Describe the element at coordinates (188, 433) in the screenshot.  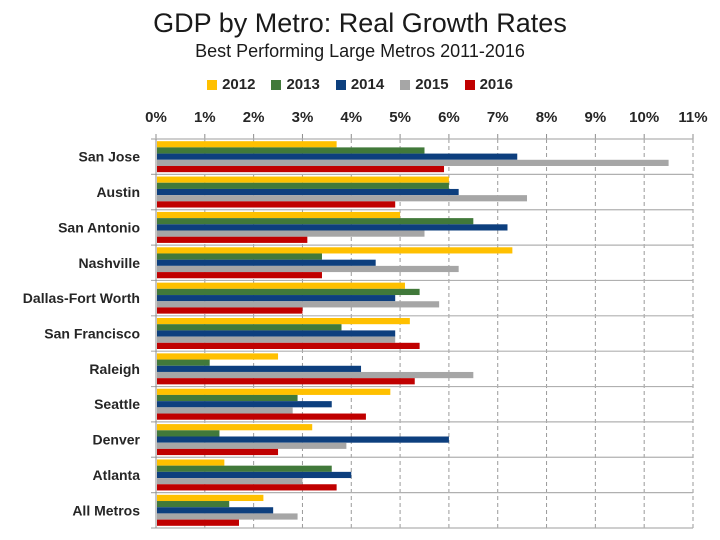
I see `bar-2013-denver` at that location.